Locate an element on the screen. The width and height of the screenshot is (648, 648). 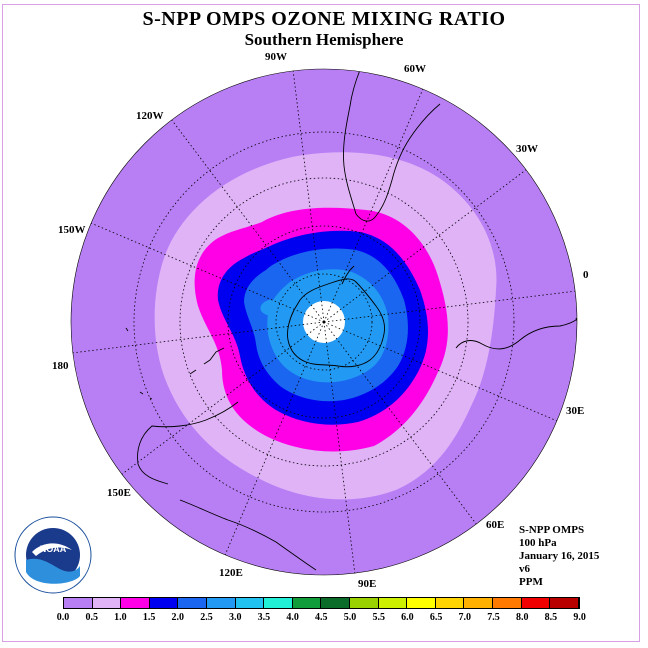
colorbar-tick-label: 2.0 is located at coordinates (178, 617).